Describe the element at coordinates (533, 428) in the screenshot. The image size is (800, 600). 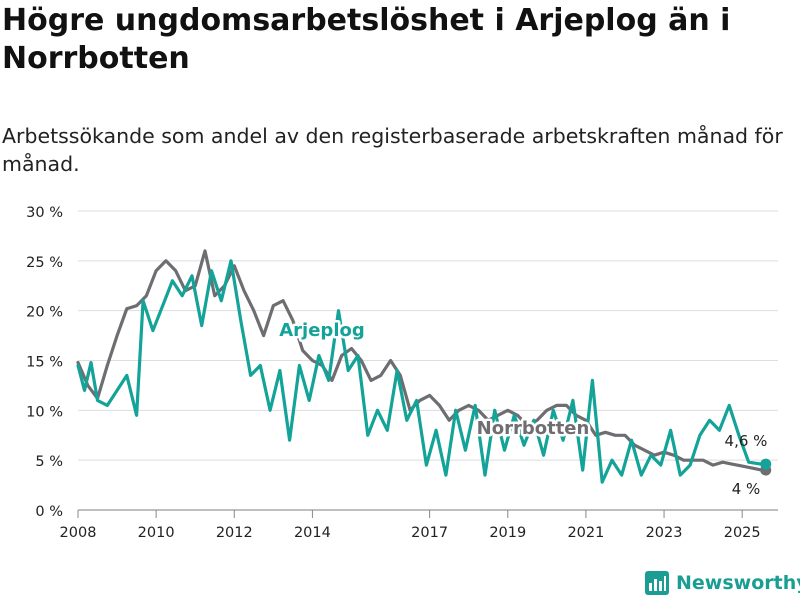
I see `series-name-label-norrbotten: Norrbotten` at that location.